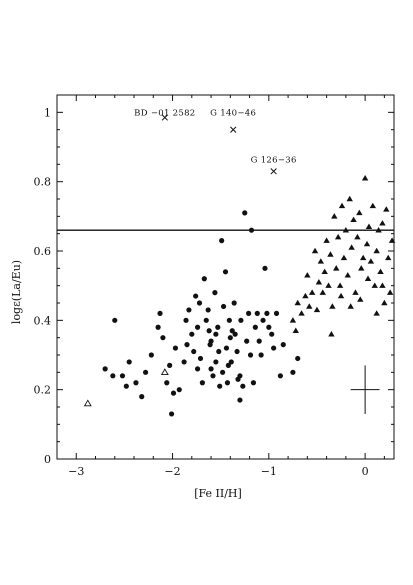 The image size is (413, 585). Describe the element at coordinates (269, 471) in the screenshot. I see `x-tick-label: −1` at that location.